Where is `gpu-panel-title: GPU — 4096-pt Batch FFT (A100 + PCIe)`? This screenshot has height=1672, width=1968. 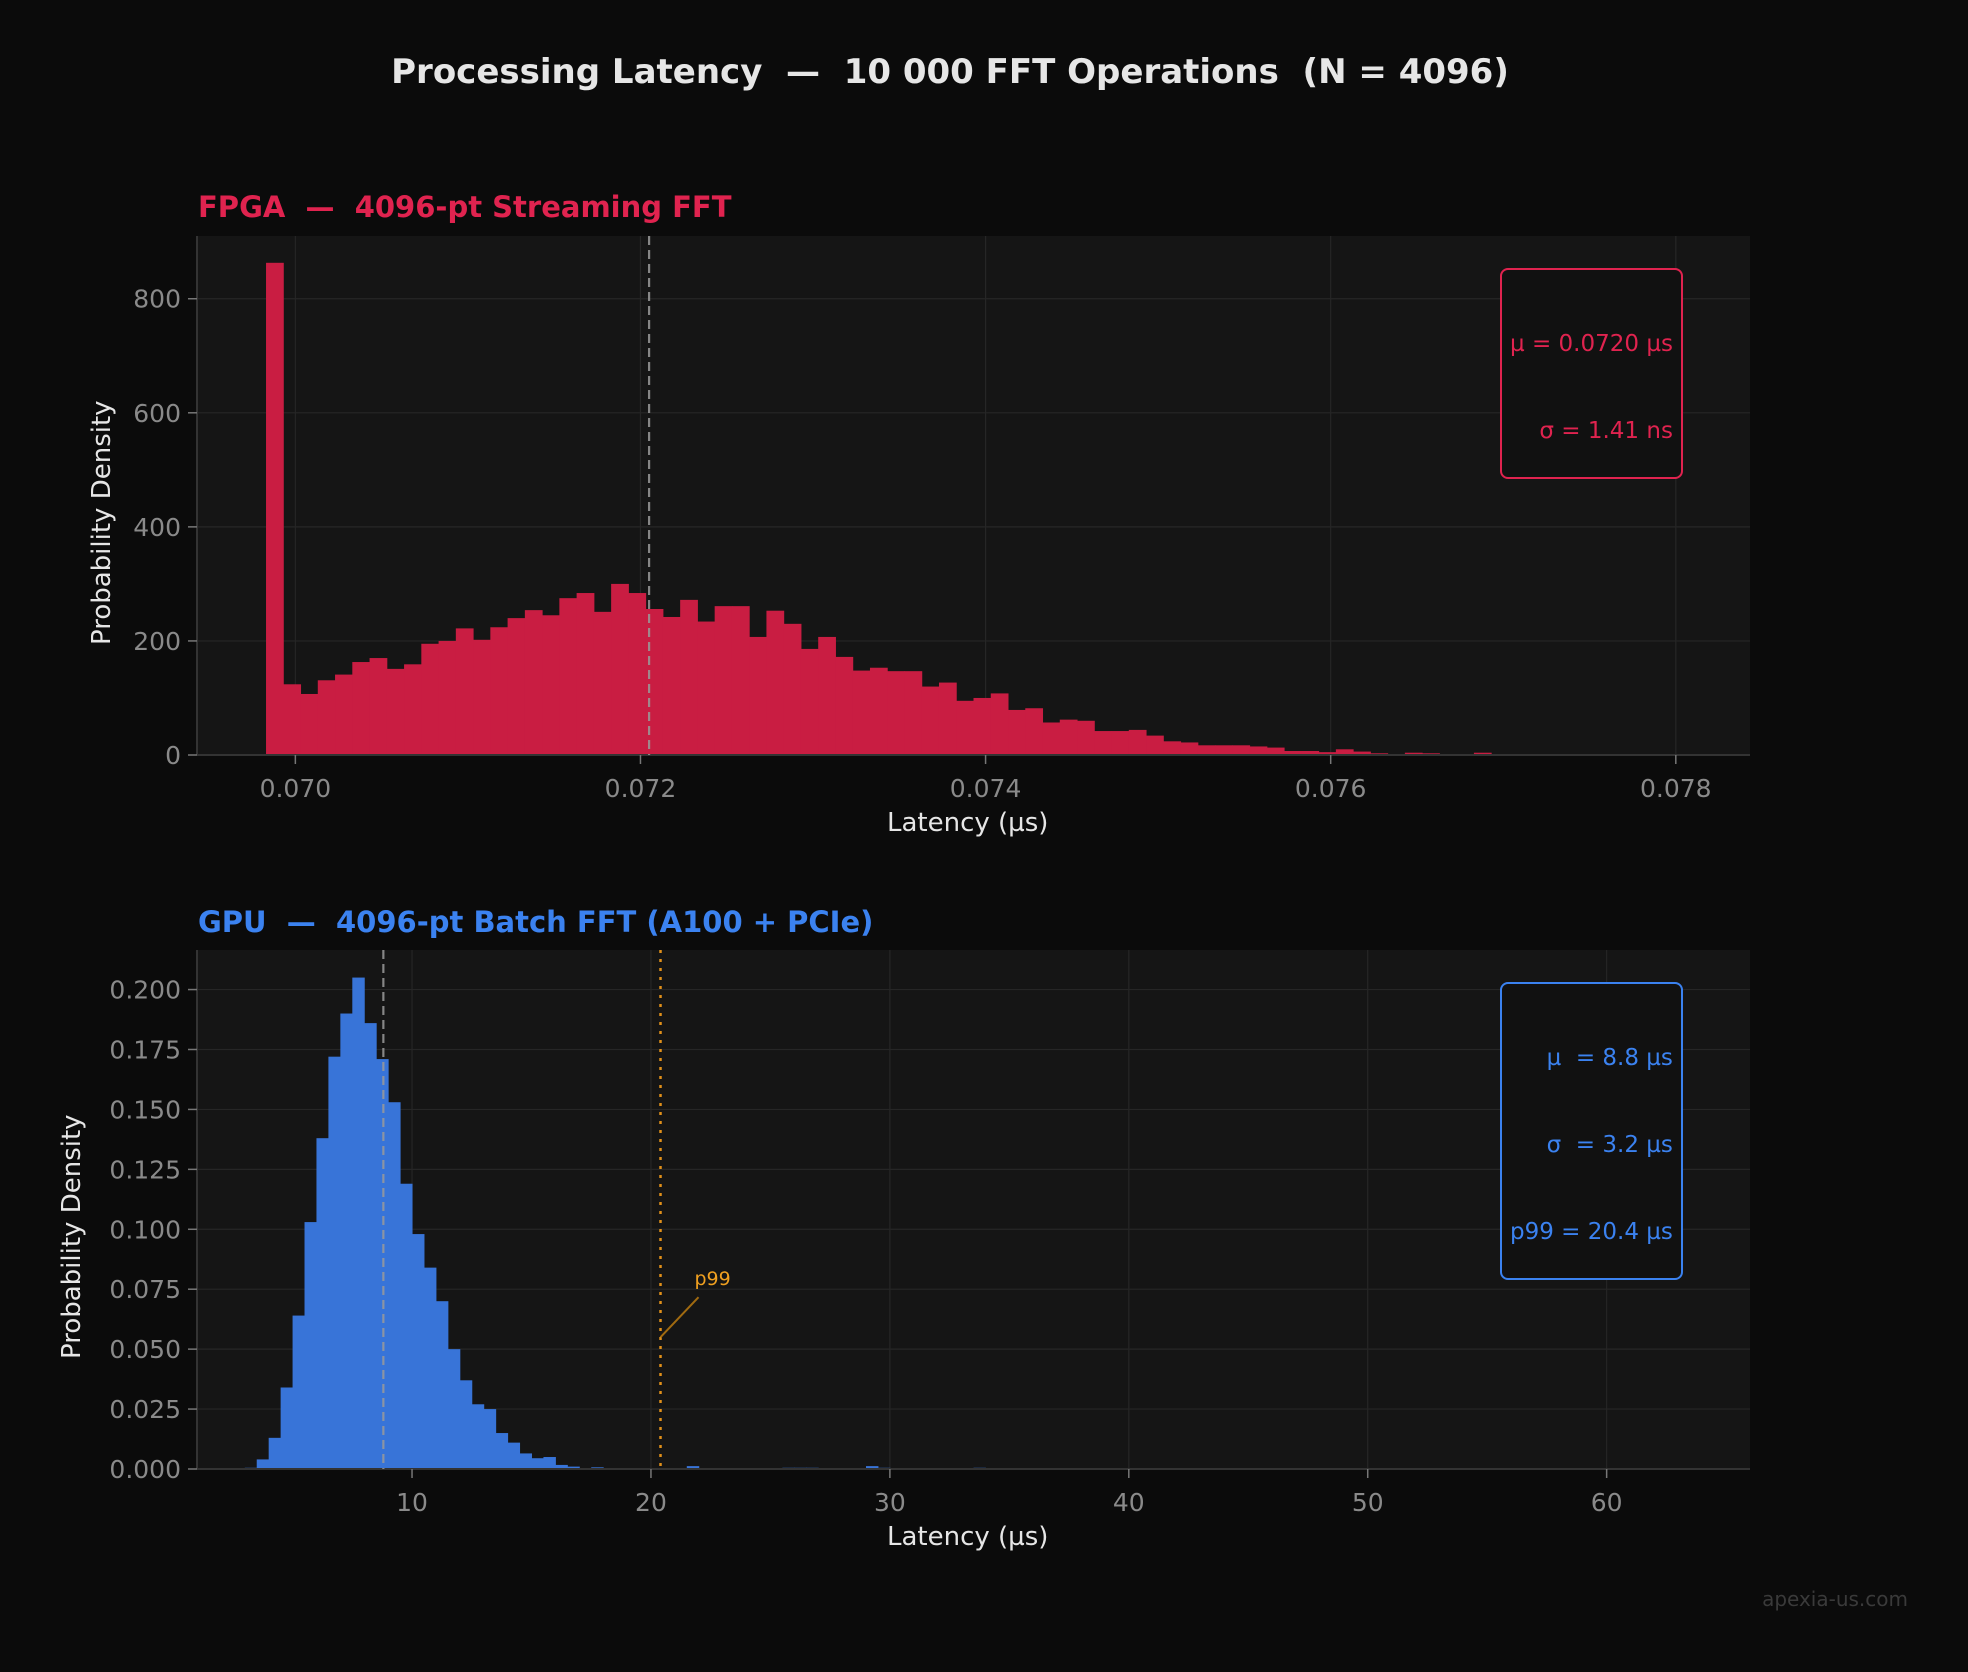
gpu-panel-title: GPU — 4096-pt Batch FFT (A100 + PCIe) is located at coordinates (536, 922).